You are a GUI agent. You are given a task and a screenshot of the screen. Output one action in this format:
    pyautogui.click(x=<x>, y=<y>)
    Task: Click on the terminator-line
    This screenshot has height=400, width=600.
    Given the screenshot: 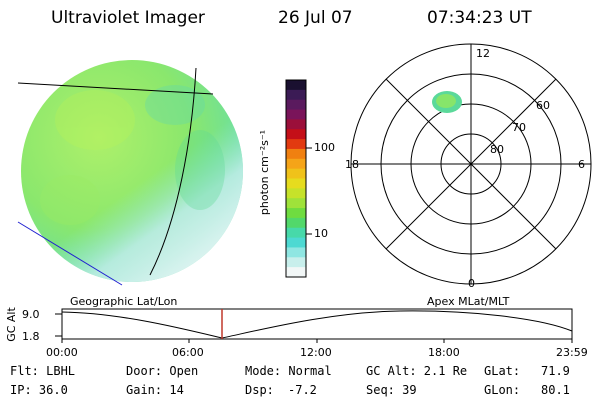 What is the action you would take?
    pyautogui.click(x=70, y=253)
    